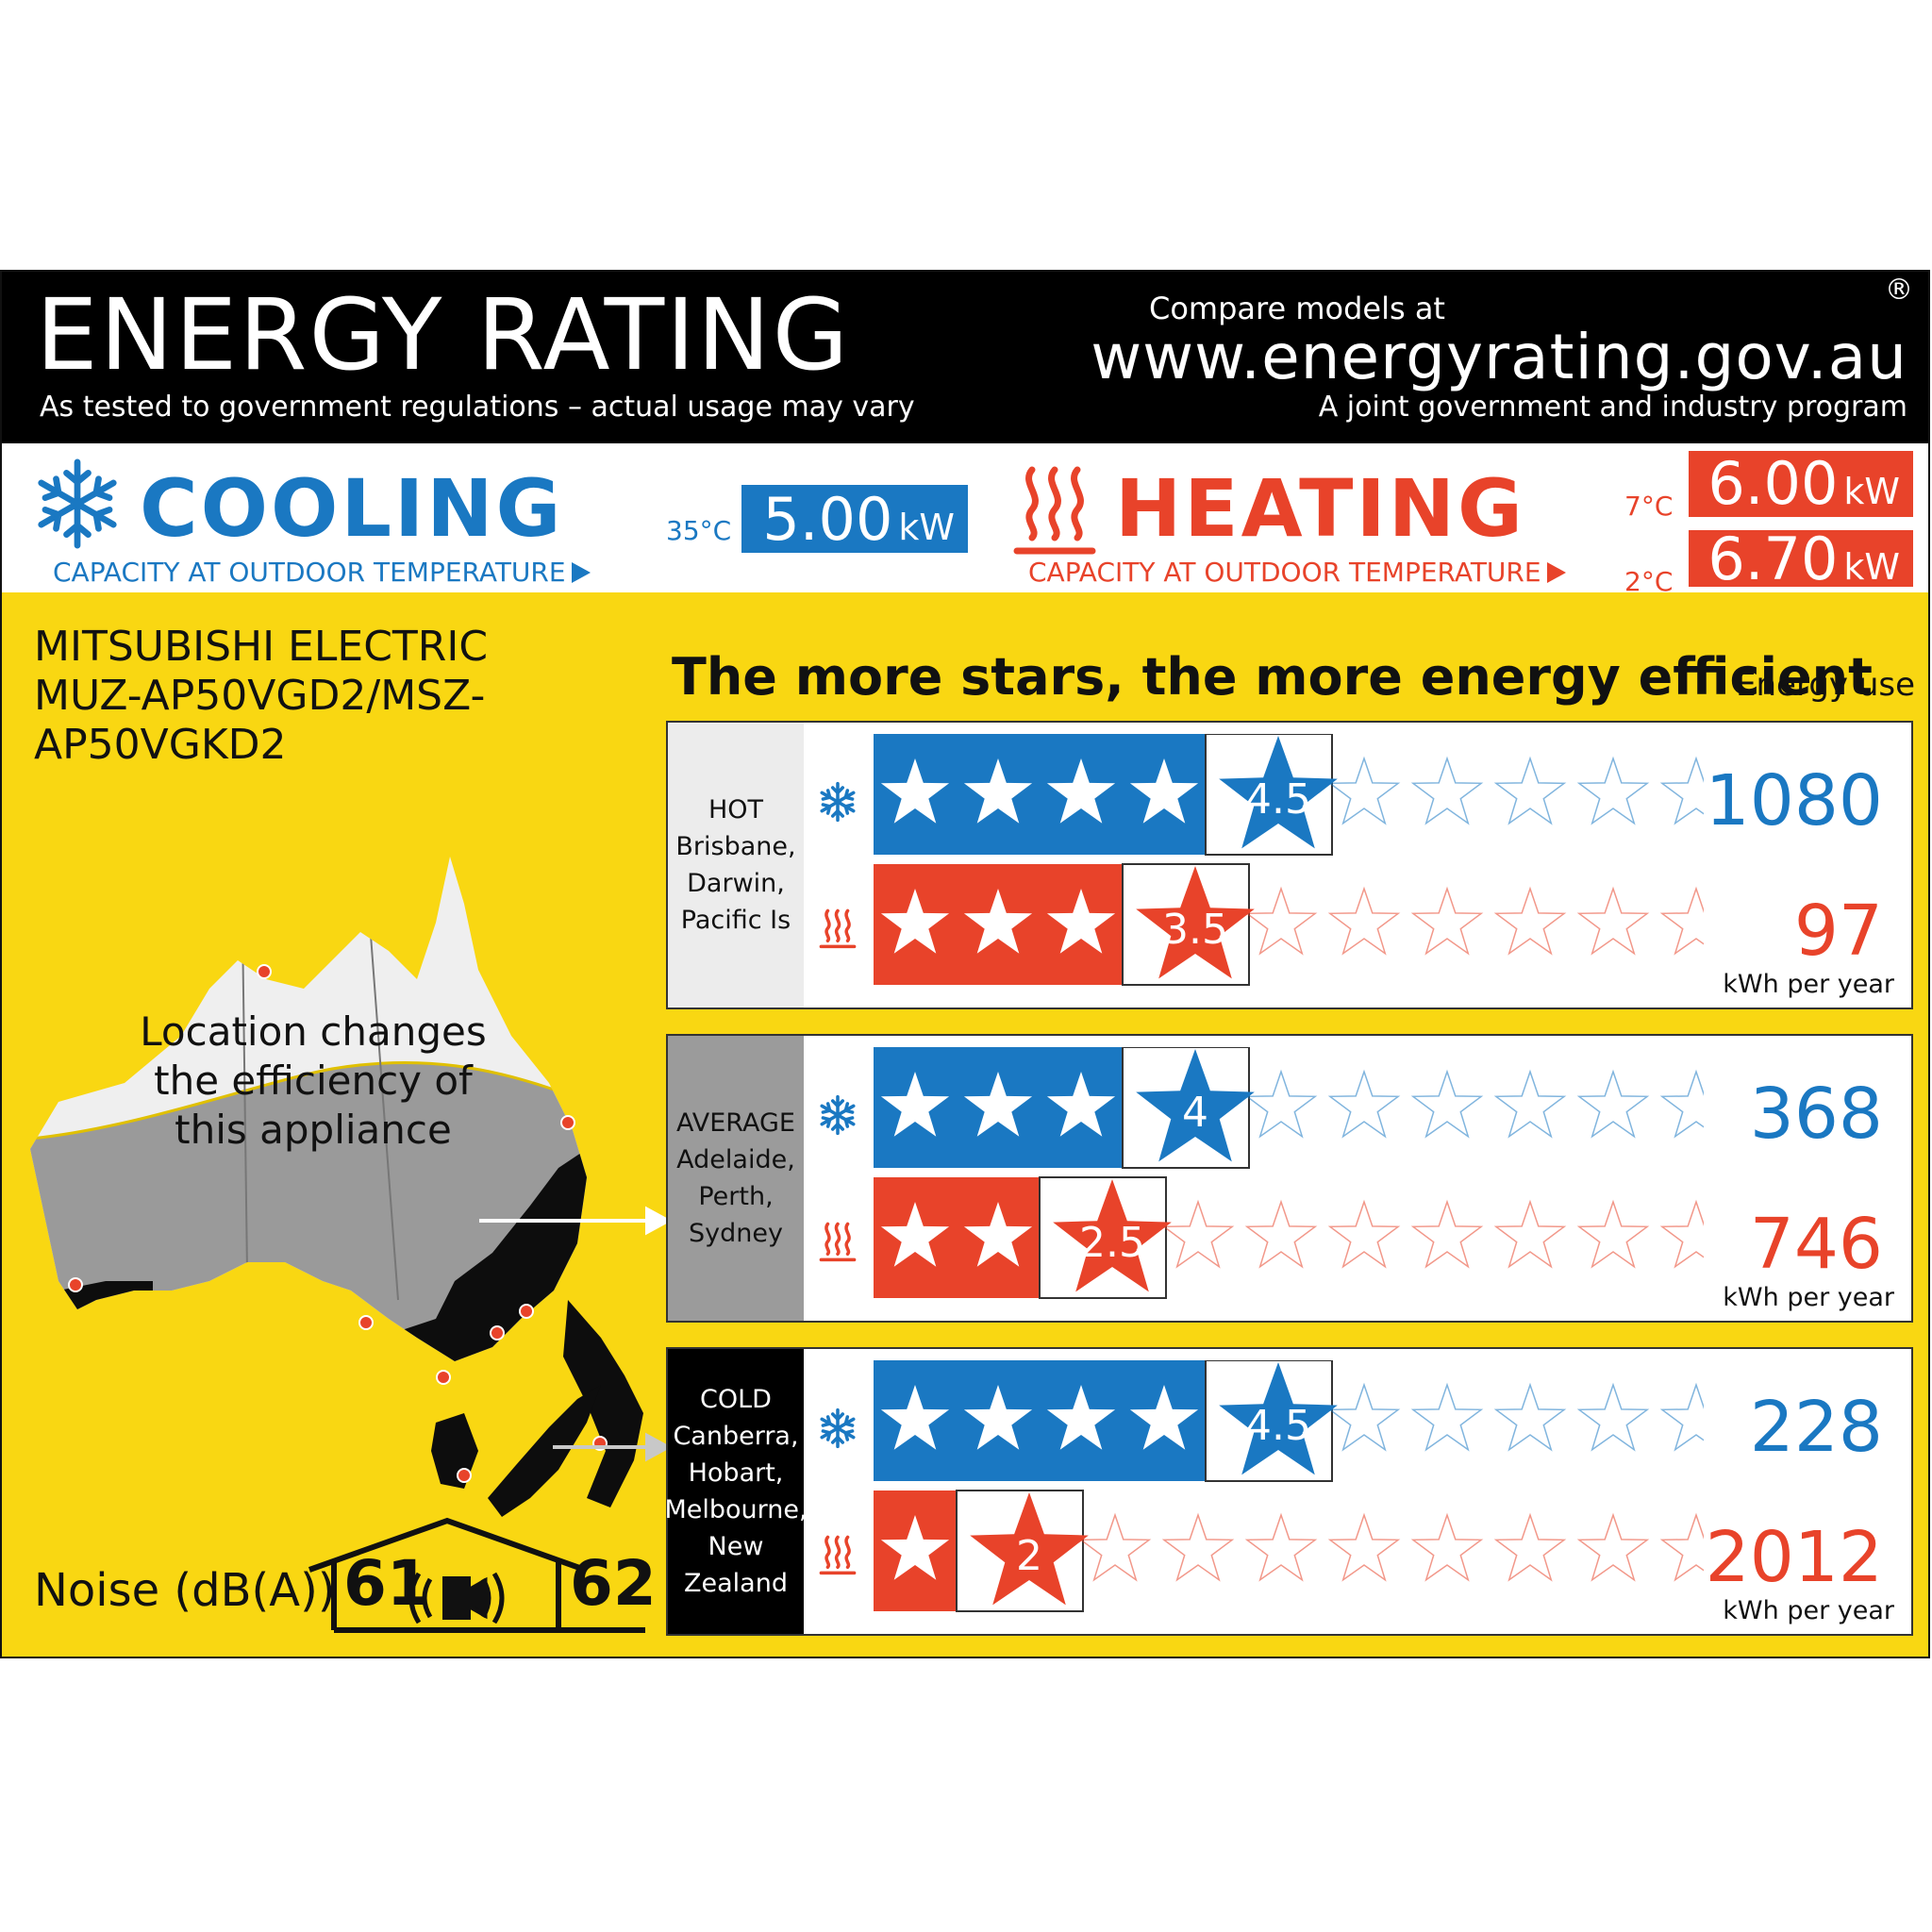 This screenshot has width=1932, height=1932. What do you see at coordinates (386, 1584) in the screenshot?
I see `indoor-noise-value: 61` at bounding box center [386, 1584].